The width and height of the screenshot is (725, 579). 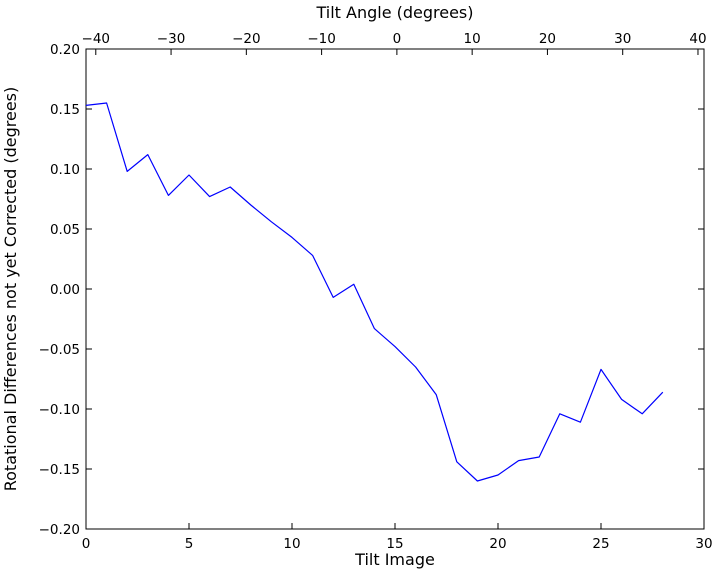 What do you see at coordinates (59, 410) in the screenshot?
I see `y-tick-label: −0.10` at bounding box center [59, 410].